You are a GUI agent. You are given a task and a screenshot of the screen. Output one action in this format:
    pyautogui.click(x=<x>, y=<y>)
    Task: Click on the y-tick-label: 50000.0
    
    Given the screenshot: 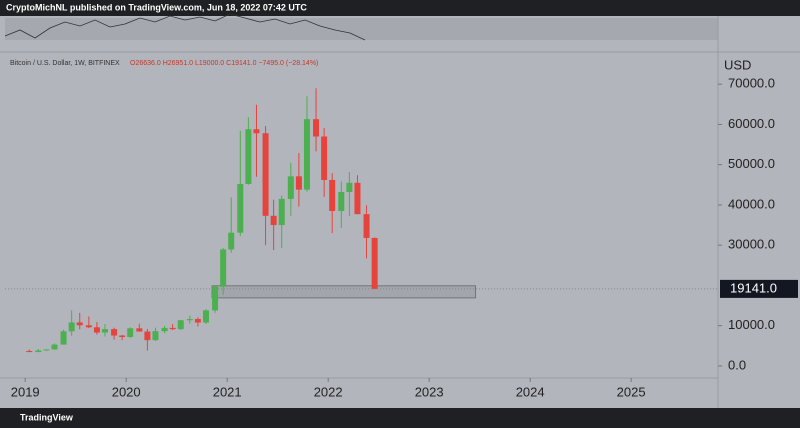 What is the action you would take?
    pyautogui.click(x=751, y=163)
    